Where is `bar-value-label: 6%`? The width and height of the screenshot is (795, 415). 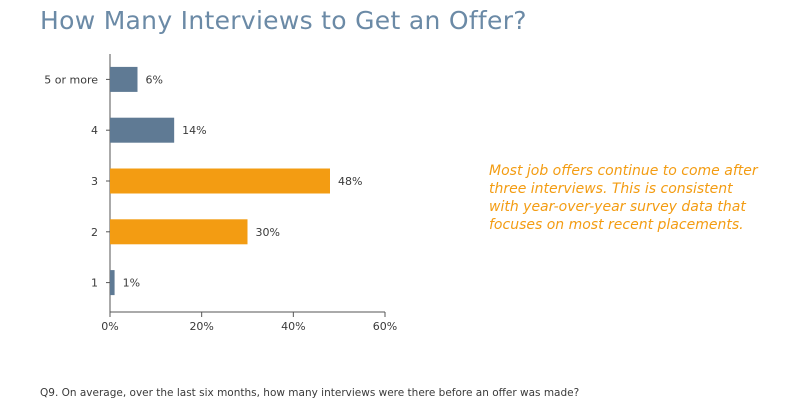 bar-value-label: 6% is located at coordinates (154, 79).